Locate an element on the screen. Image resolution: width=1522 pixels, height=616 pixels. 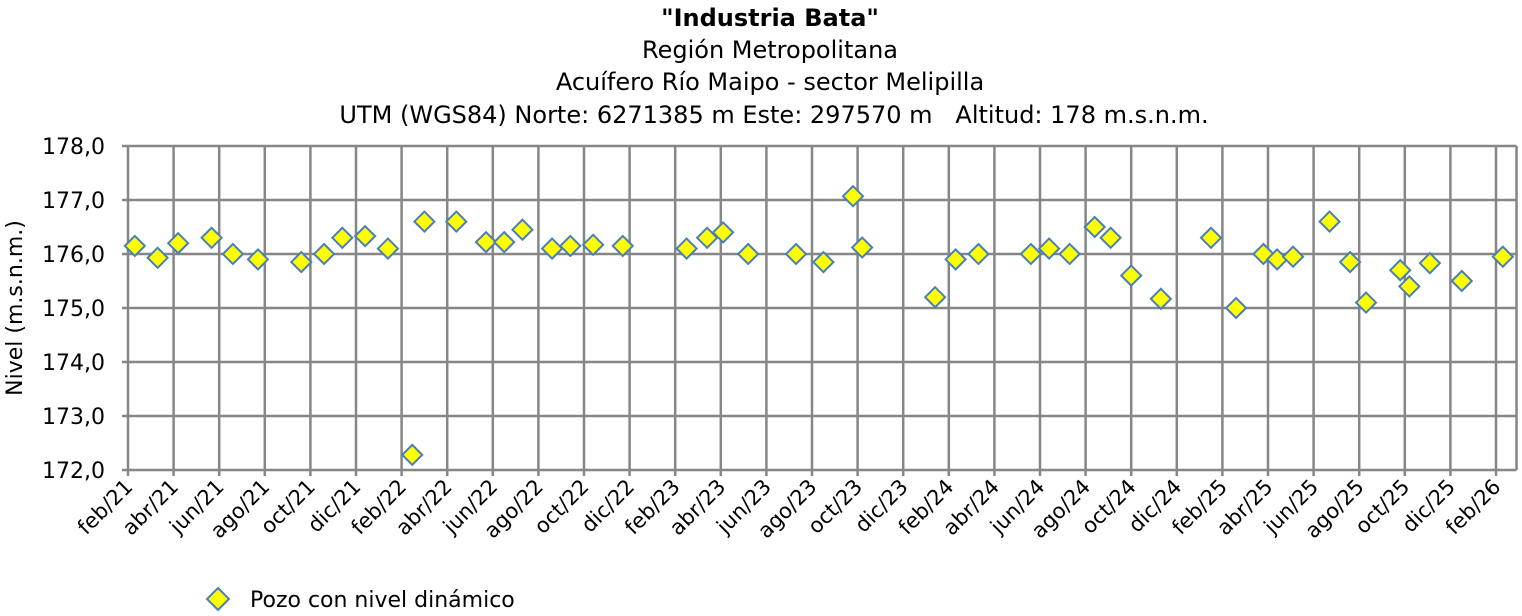
y-tick-label: 177,0 is located at coordinates (73, 201).